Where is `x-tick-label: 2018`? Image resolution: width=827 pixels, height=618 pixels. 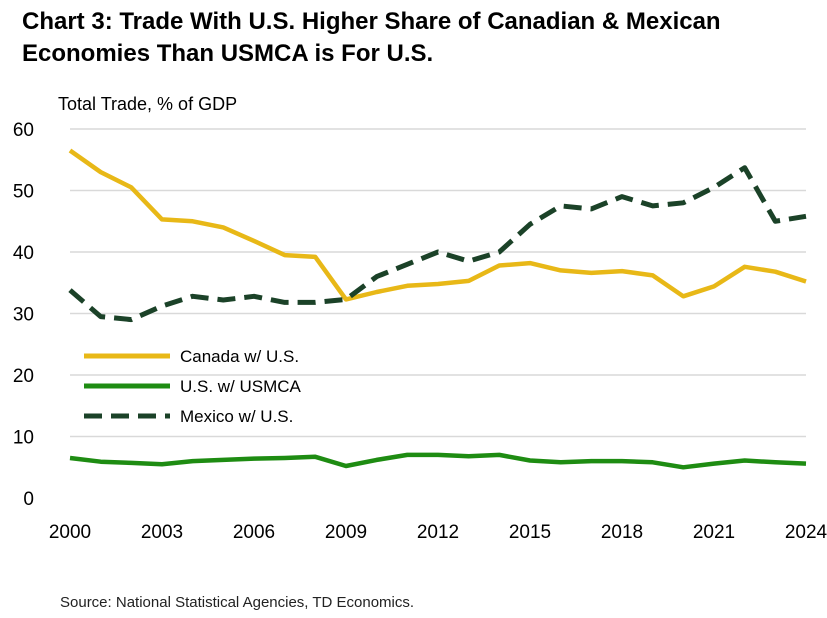
x-tick-label: 2018 is located at coordinates (622, 532).